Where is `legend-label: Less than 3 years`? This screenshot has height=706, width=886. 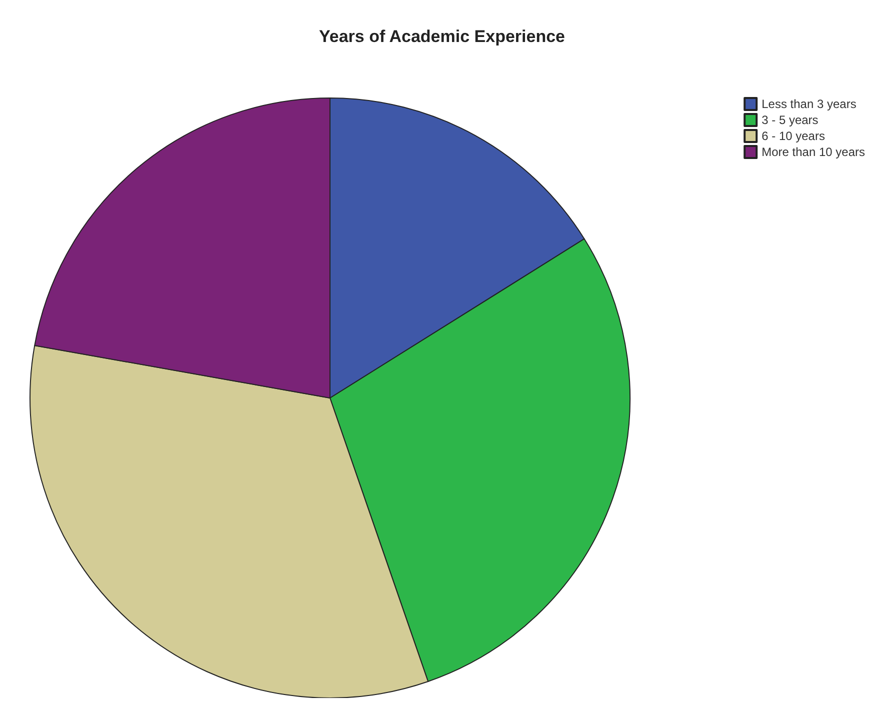 legend-label: Less than 3 years is located at coordinates (809, 104).